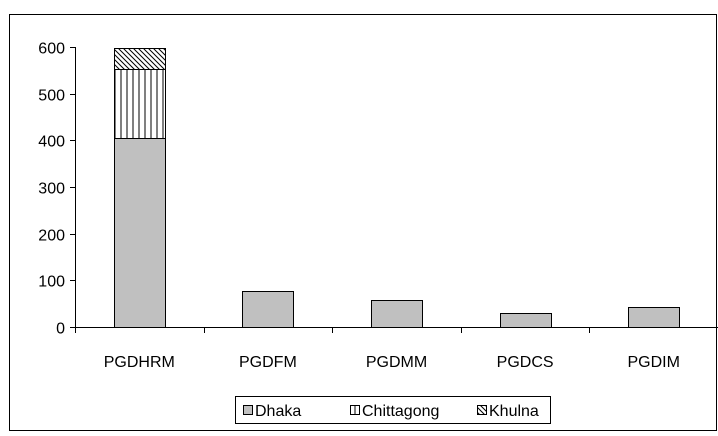 This screenshot has width=718, height=436. I want to click on legend: Dhaka Chittagong Khulna, so click(393, 410).